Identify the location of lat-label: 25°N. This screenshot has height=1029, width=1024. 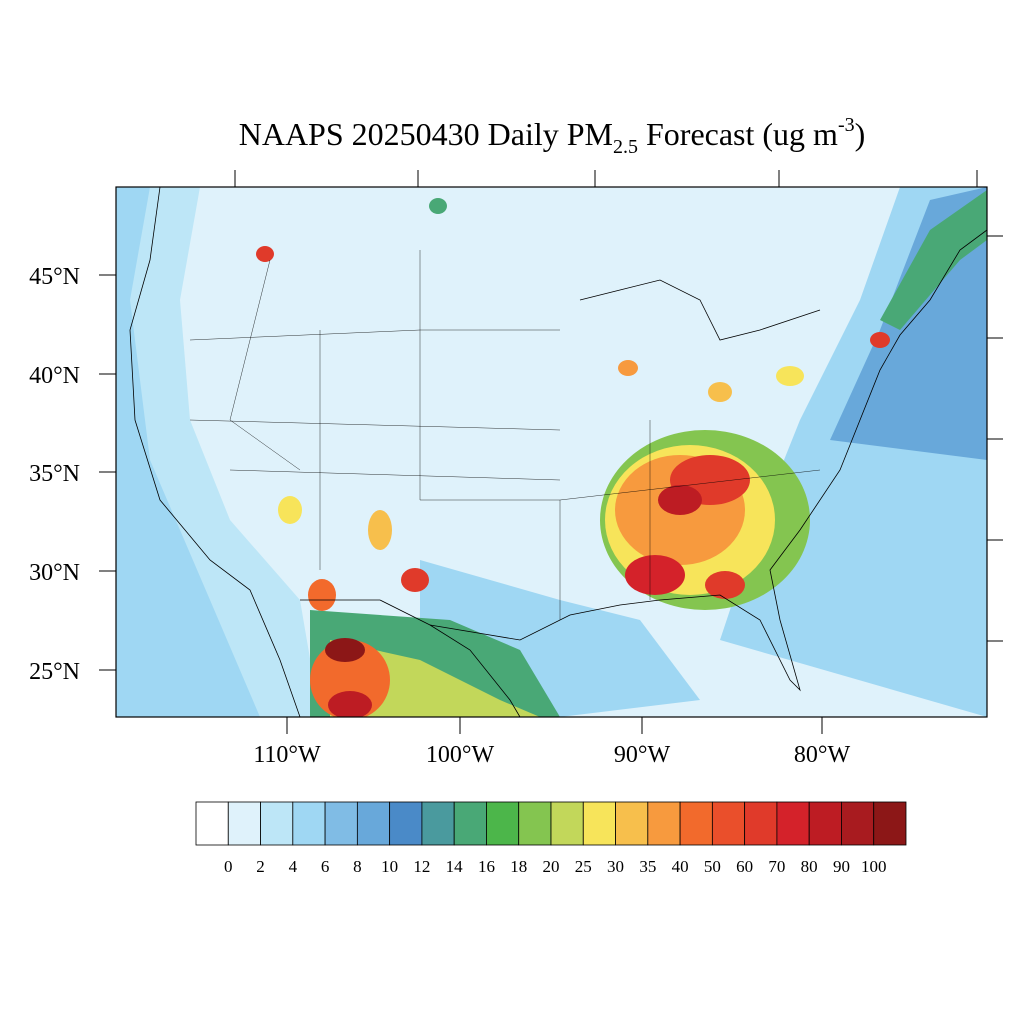
(54, 672).